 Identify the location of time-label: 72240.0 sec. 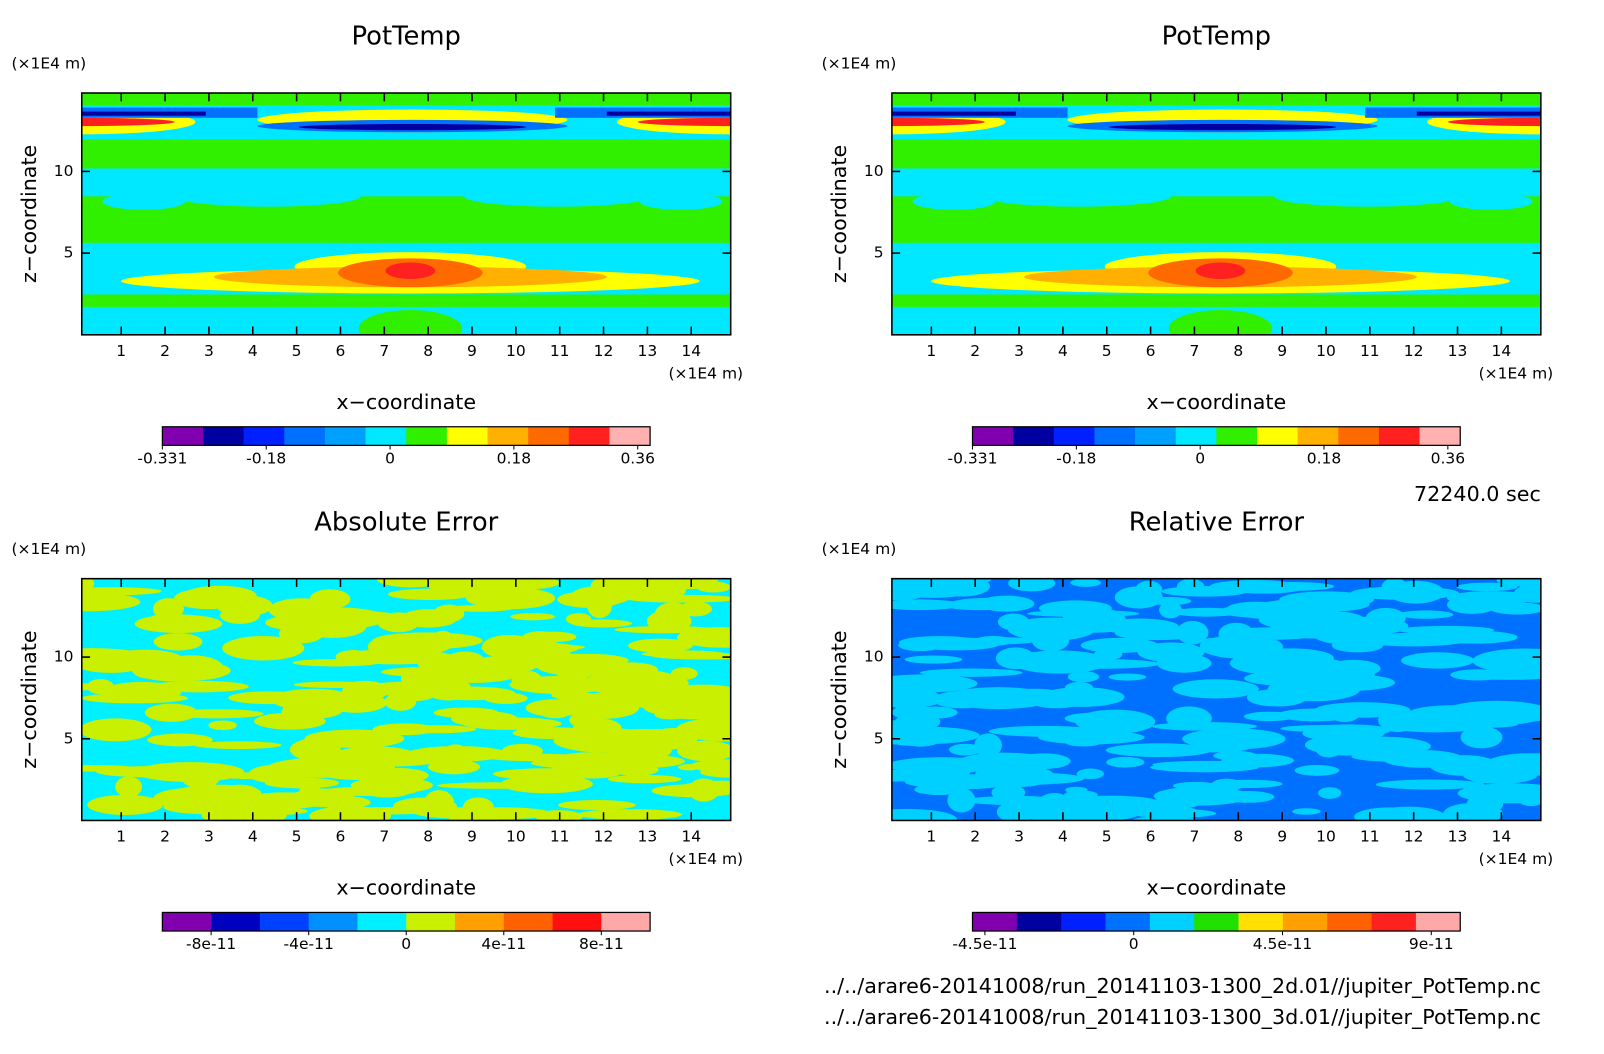
(1477, 494).